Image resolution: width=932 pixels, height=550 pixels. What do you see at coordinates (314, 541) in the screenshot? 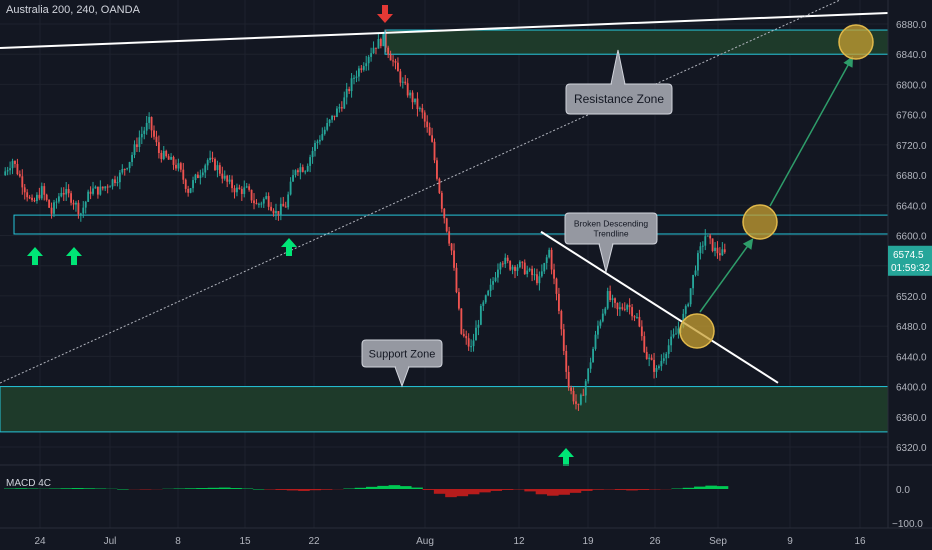
I see `x-tick-label: 22` at bounding box center [314, 541].